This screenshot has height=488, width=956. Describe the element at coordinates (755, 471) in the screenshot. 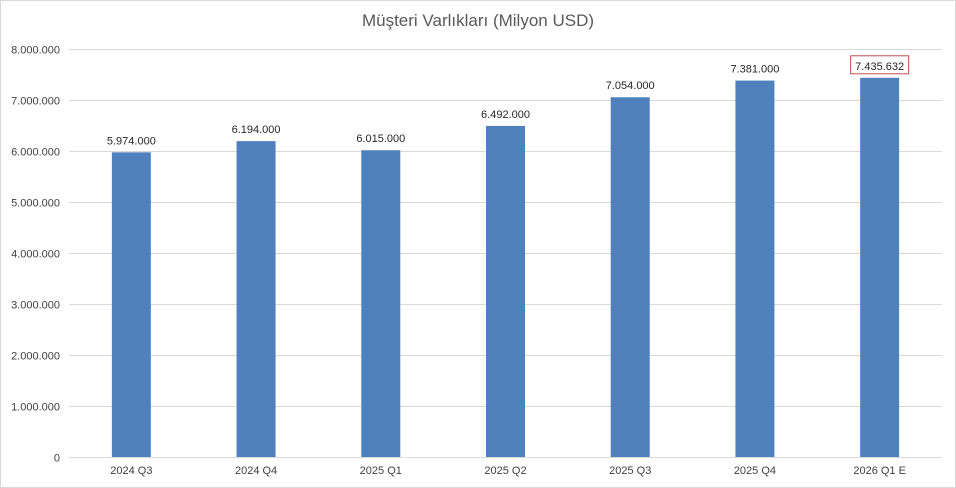

I see `x-tick-label: 2025 Q4` at that location.